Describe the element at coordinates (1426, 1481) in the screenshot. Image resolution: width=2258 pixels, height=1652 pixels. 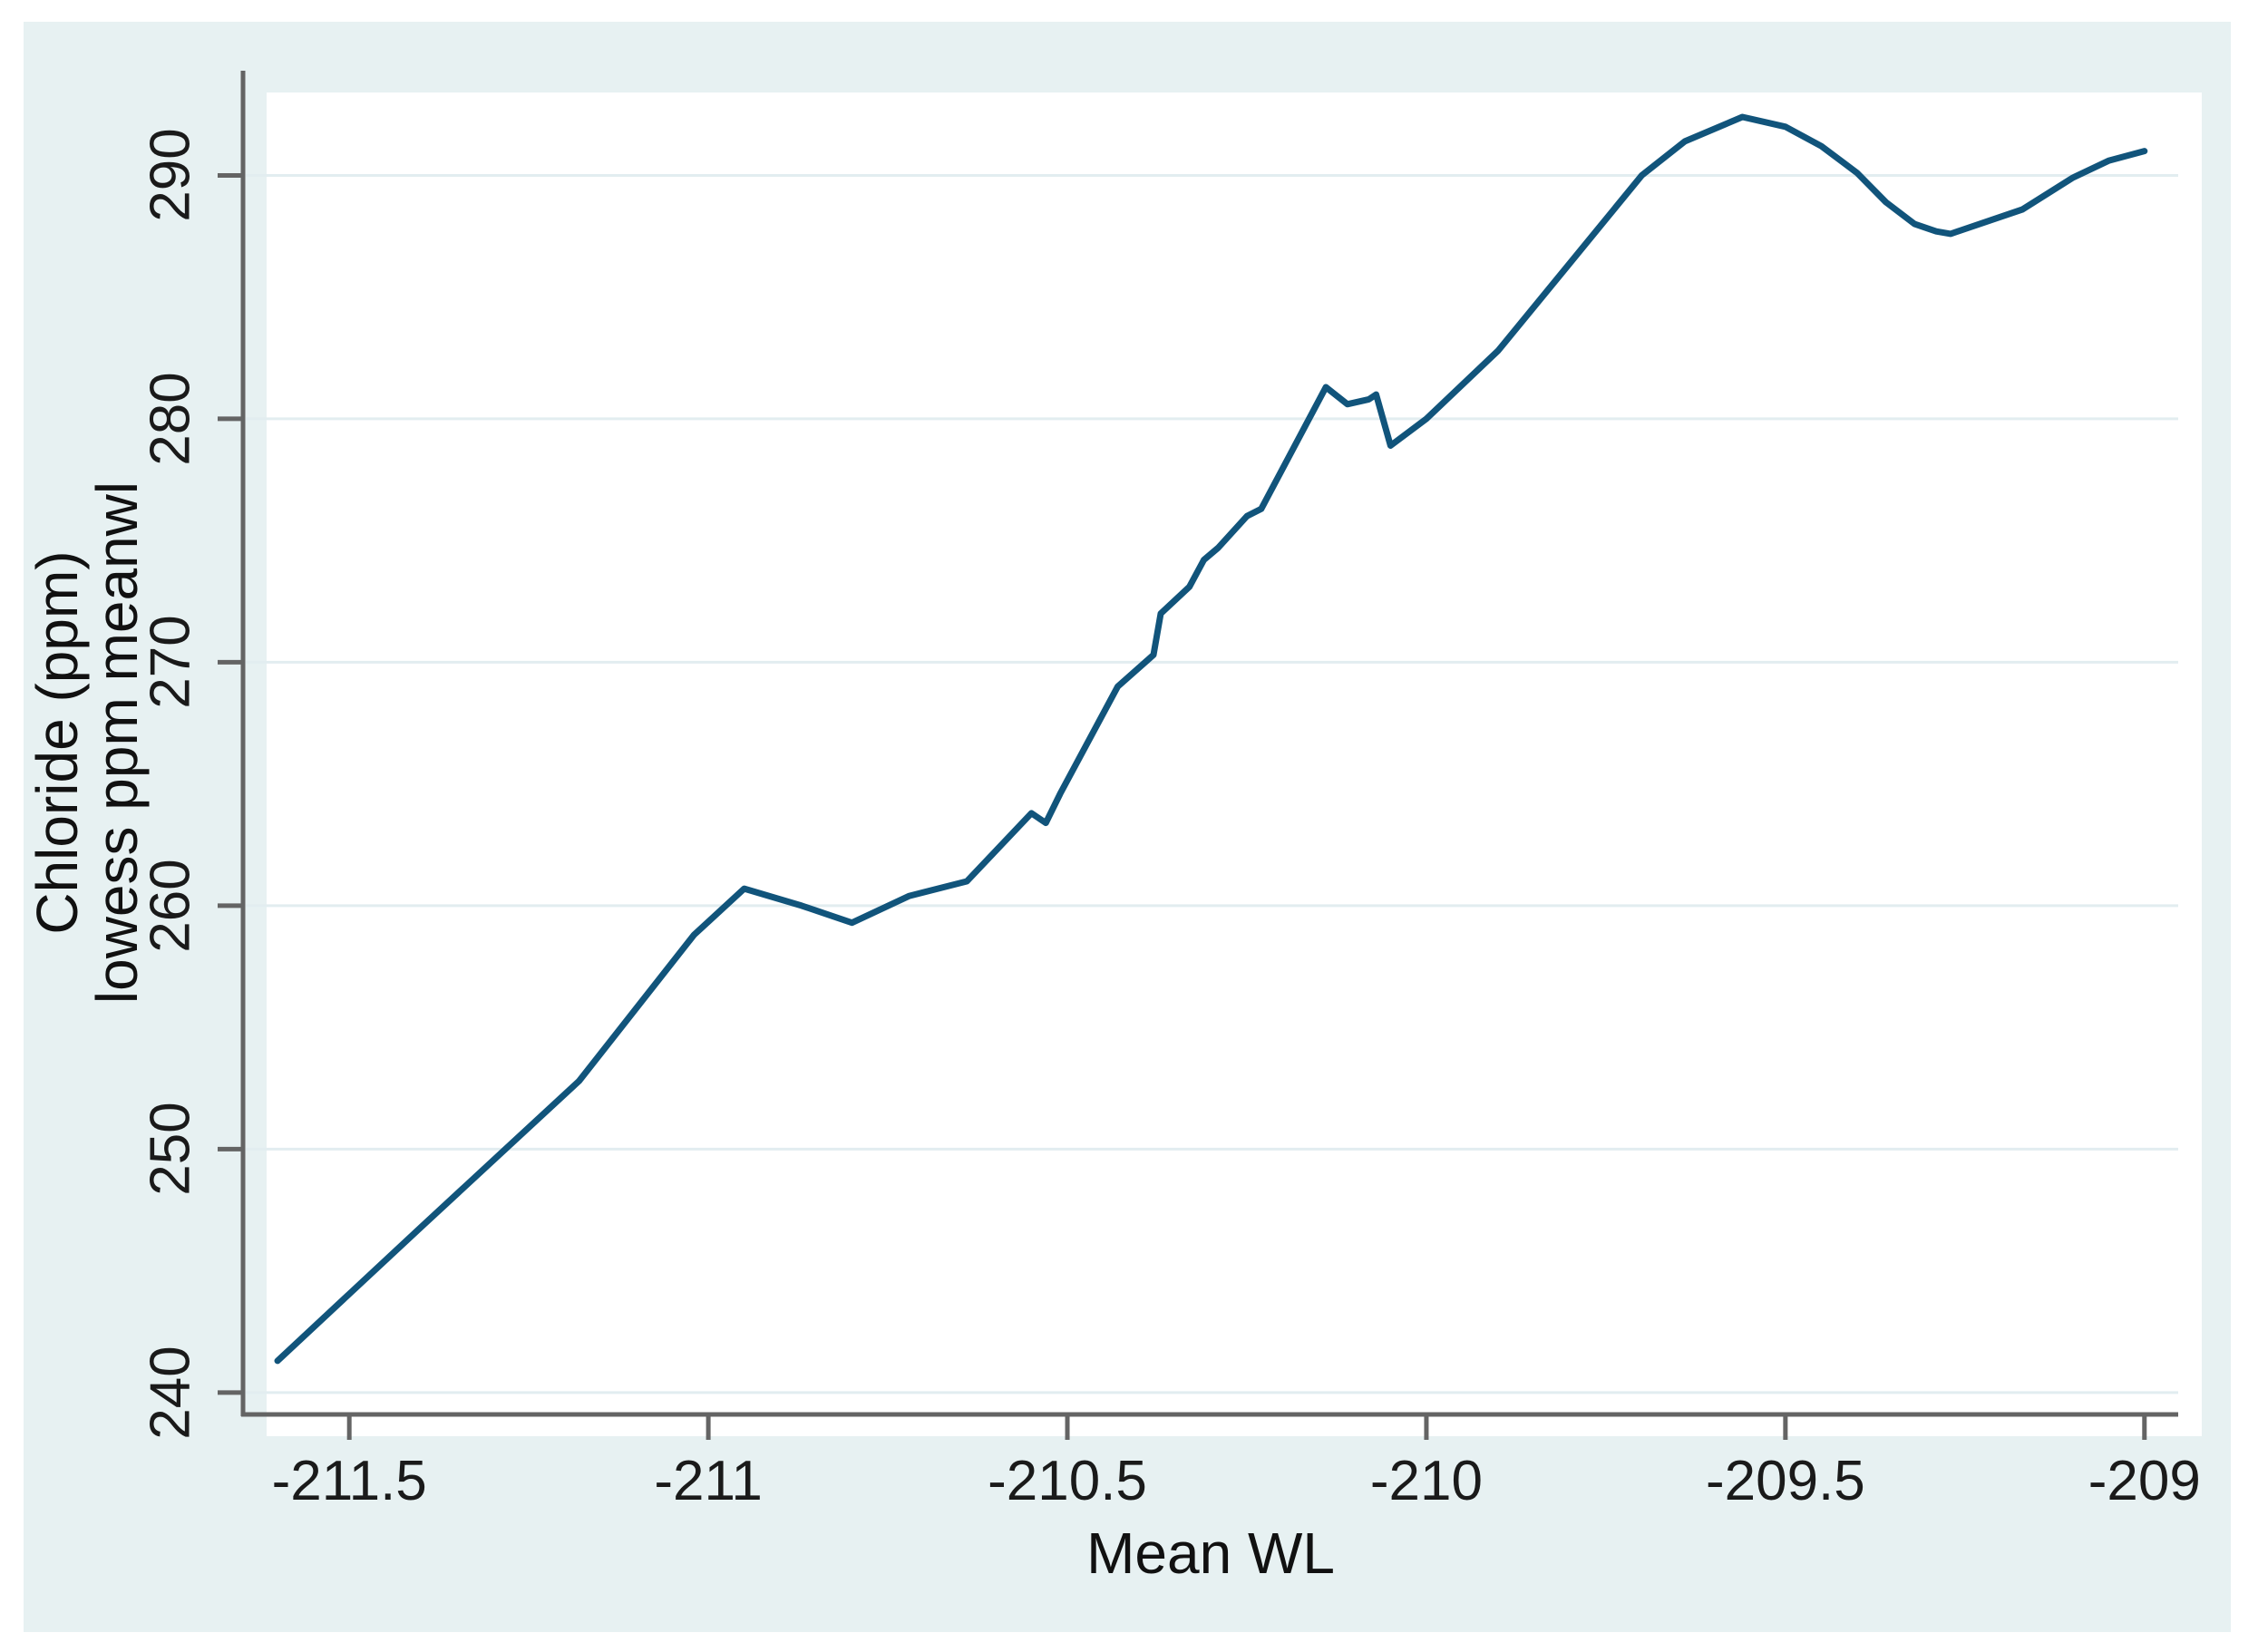
I see `x-tick-label: -210` at that location.